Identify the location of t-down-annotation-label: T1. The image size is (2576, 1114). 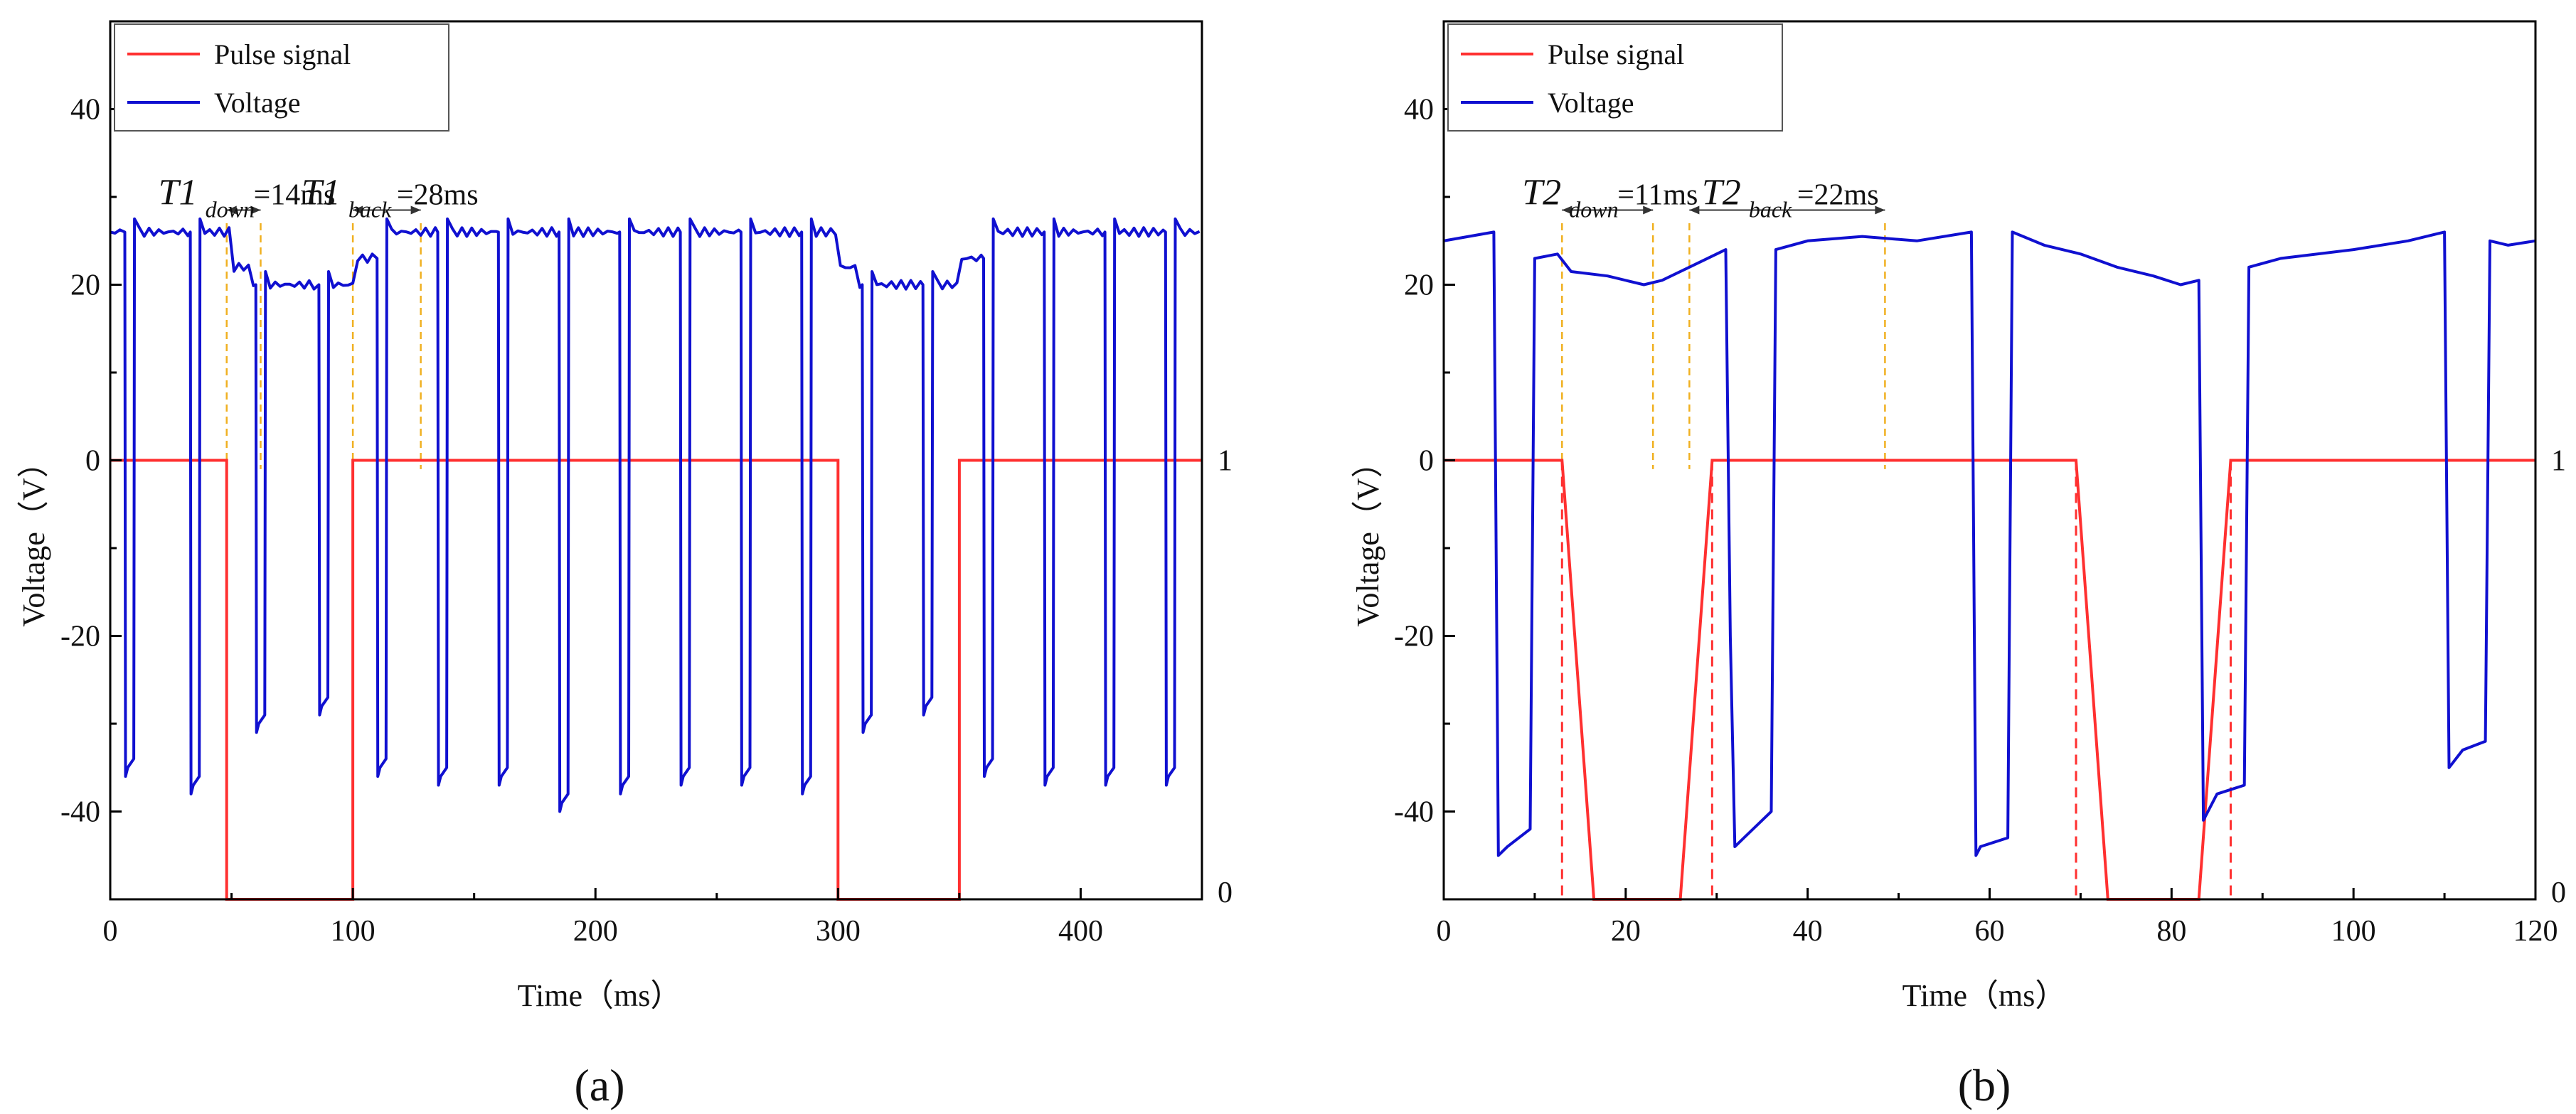
(178, 193).